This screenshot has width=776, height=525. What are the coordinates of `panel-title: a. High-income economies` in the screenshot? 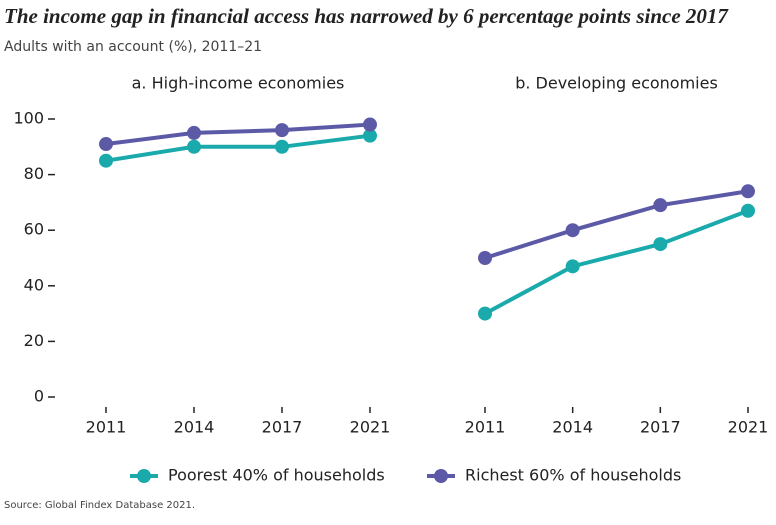 It's located at (238, 83).